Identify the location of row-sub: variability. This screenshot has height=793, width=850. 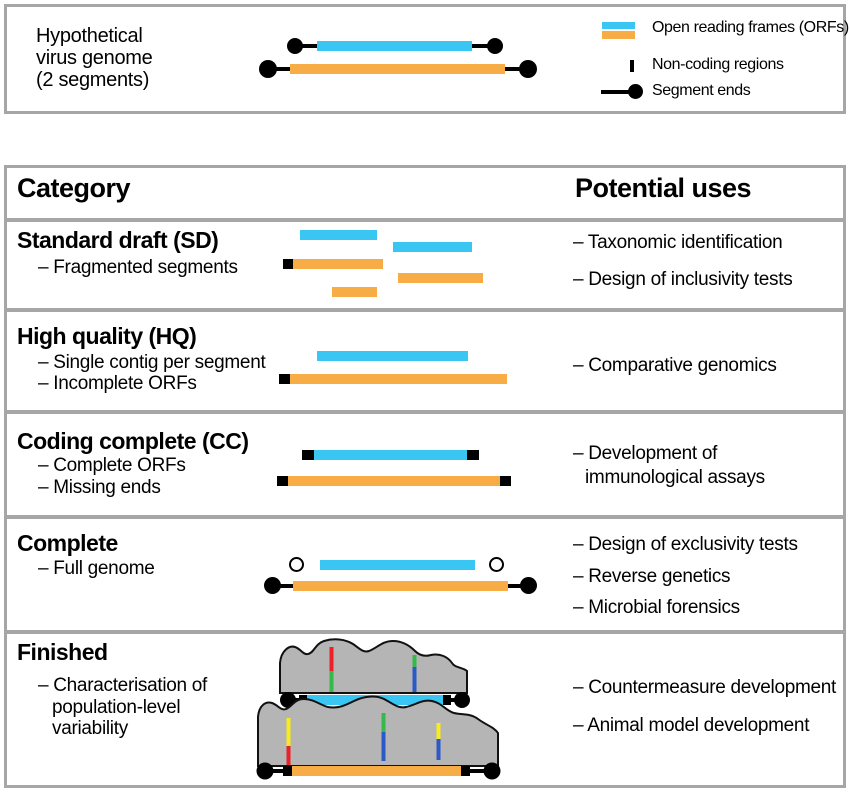
(90, 728).